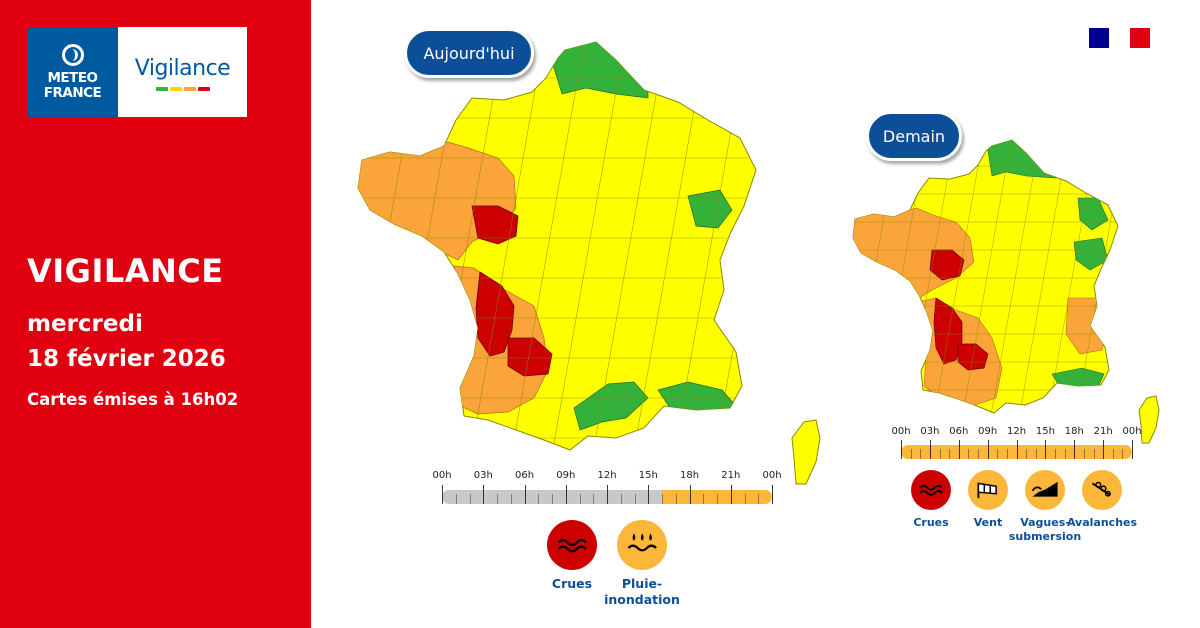 This screenshot has width=1200, height=628. Describe the element at coordinates (988, 431) in the screenshot. I see `tomorrow-timeline-hour-label: 09h` at that location.